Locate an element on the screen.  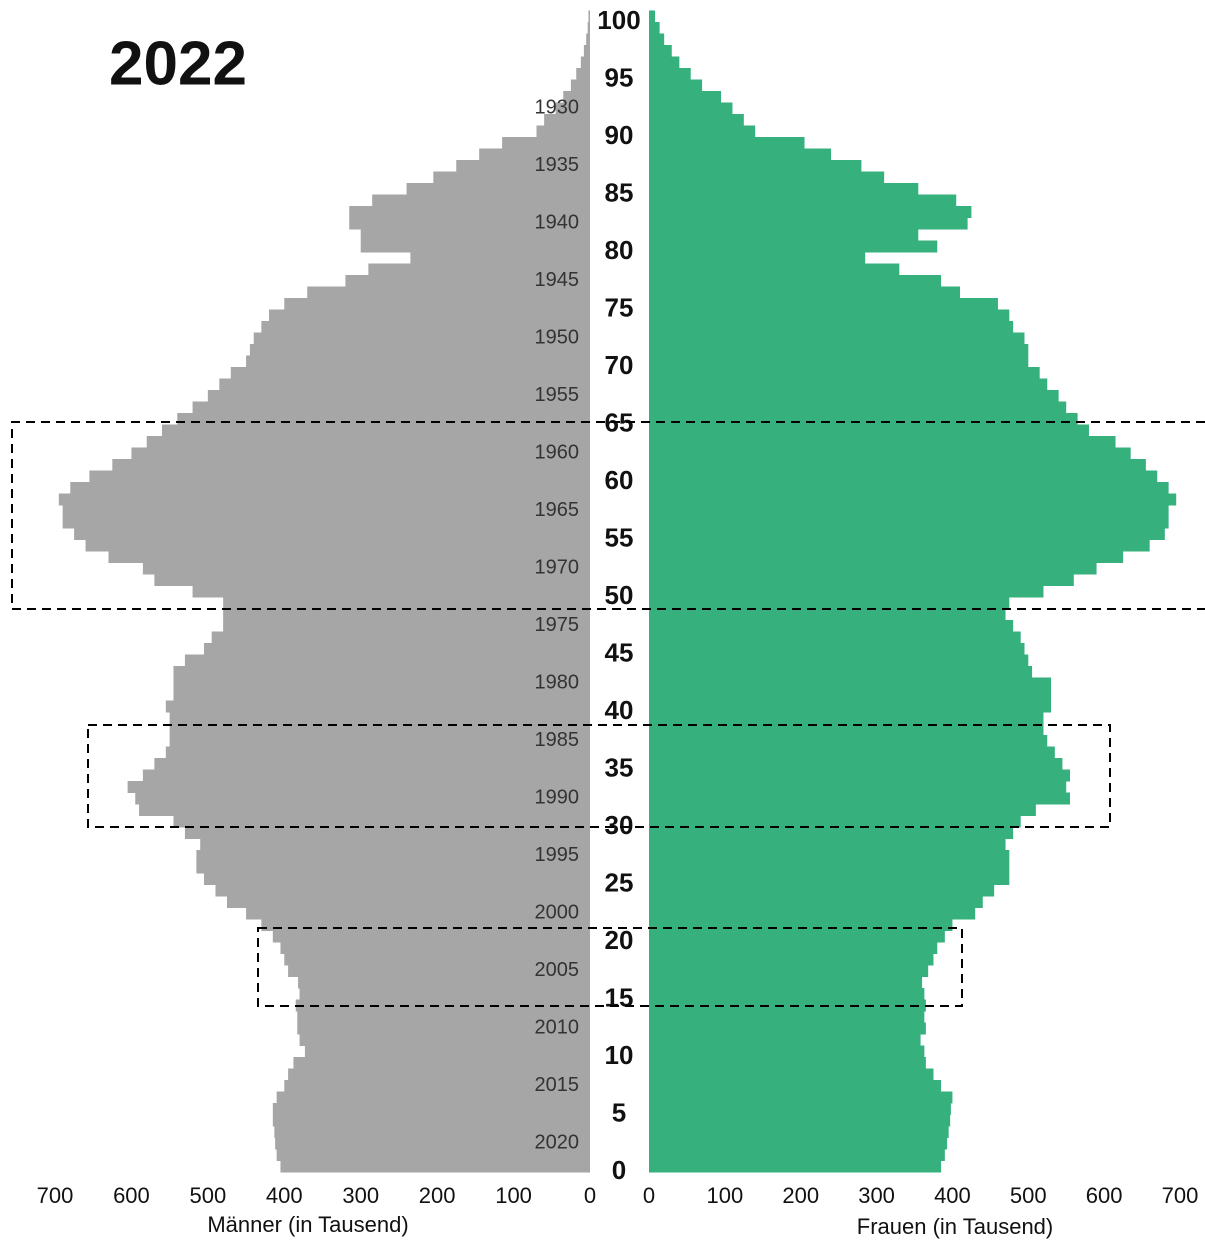
birth-year-label: 1980 is located at coordinates (557, 683).